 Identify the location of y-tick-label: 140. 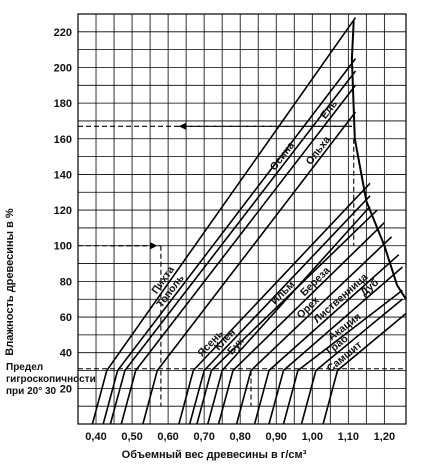
(63, 175).